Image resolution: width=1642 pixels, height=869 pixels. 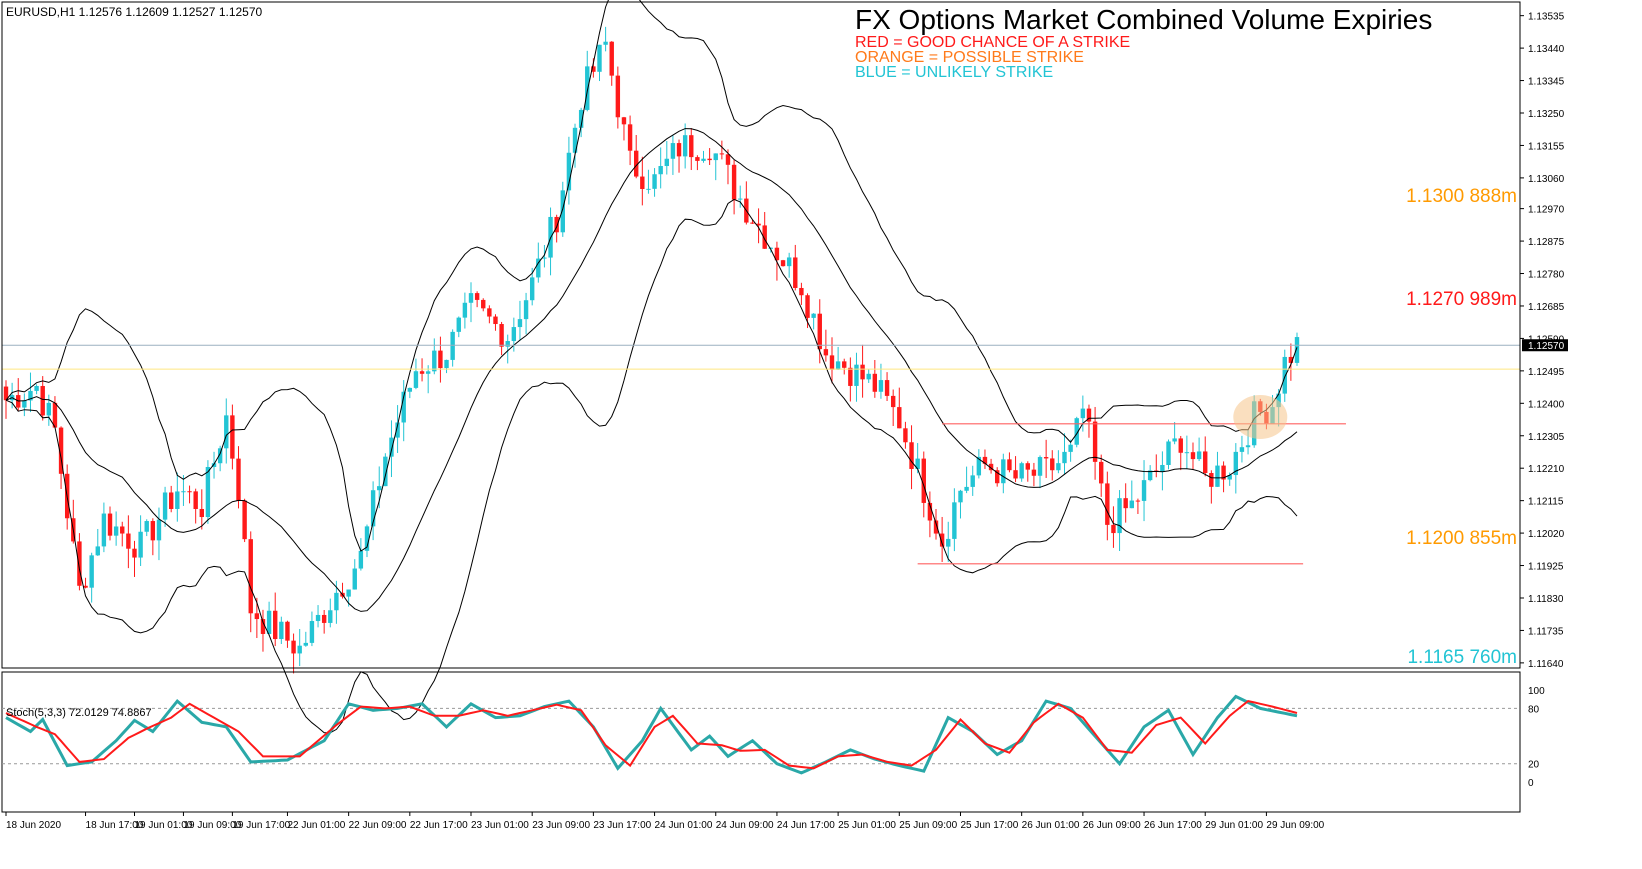 What do you see at coordinates (1546, 114) in the screenshot?
I see `price-tick-label: 1.13250` at bounding box center [1546, 114].